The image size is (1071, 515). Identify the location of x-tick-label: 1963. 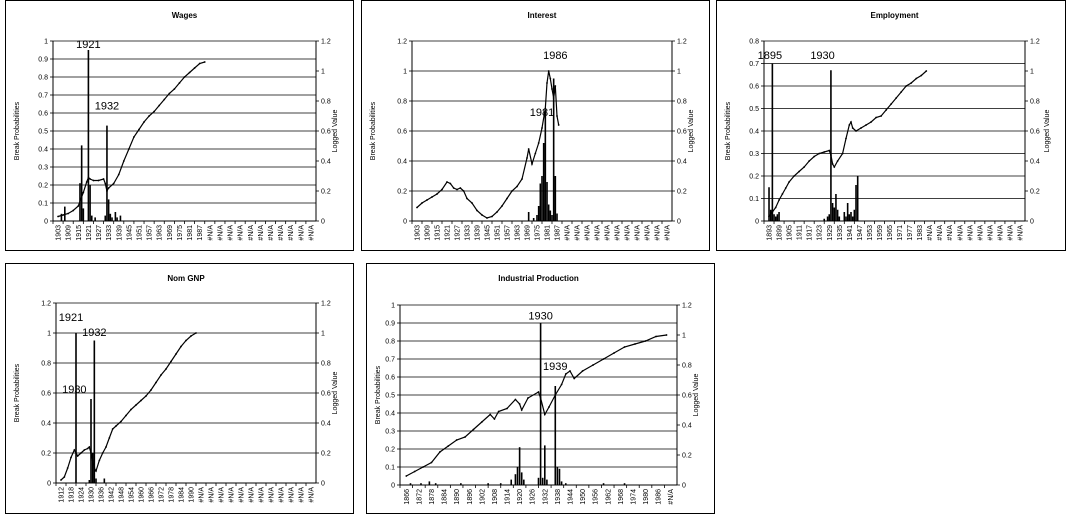
(518, 233).